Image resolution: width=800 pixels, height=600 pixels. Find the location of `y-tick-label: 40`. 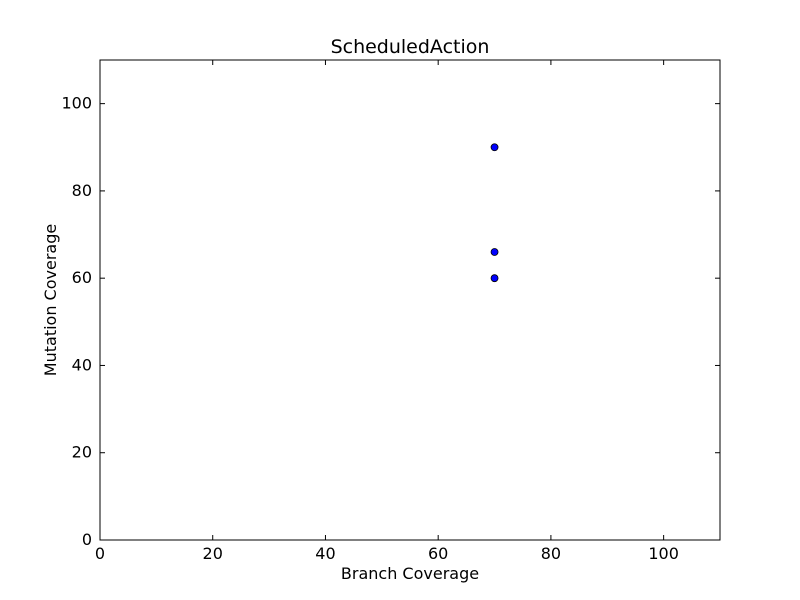

y-tick-label: 40 is located at coordinates (82, 364).